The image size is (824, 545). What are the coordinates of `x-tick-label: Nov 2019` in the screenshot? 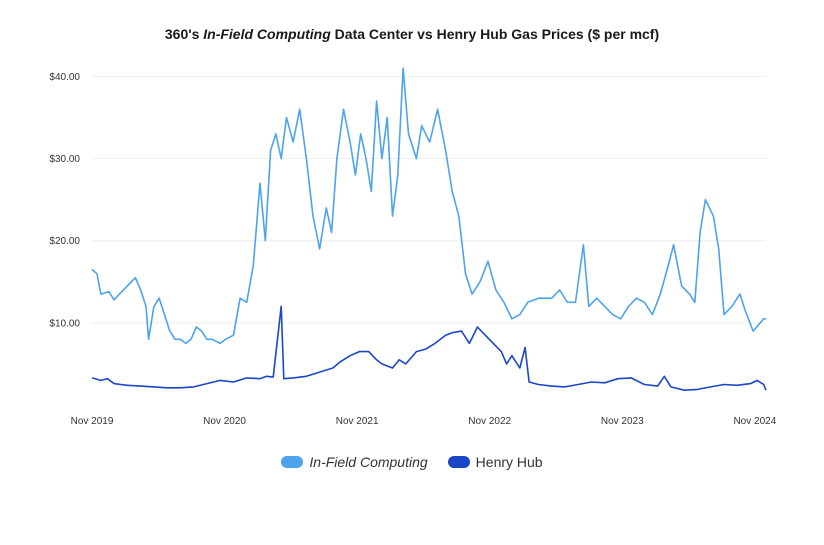 It's located at (92, 421).